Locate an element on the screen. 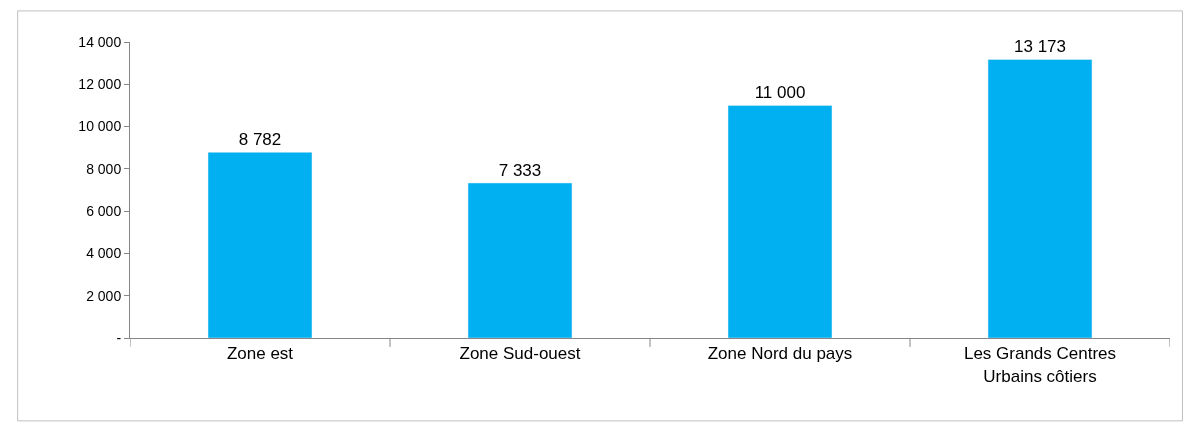 This screenshot has height=439, width=1187. data-label: 11 000 is located at coordinates (780, 93).